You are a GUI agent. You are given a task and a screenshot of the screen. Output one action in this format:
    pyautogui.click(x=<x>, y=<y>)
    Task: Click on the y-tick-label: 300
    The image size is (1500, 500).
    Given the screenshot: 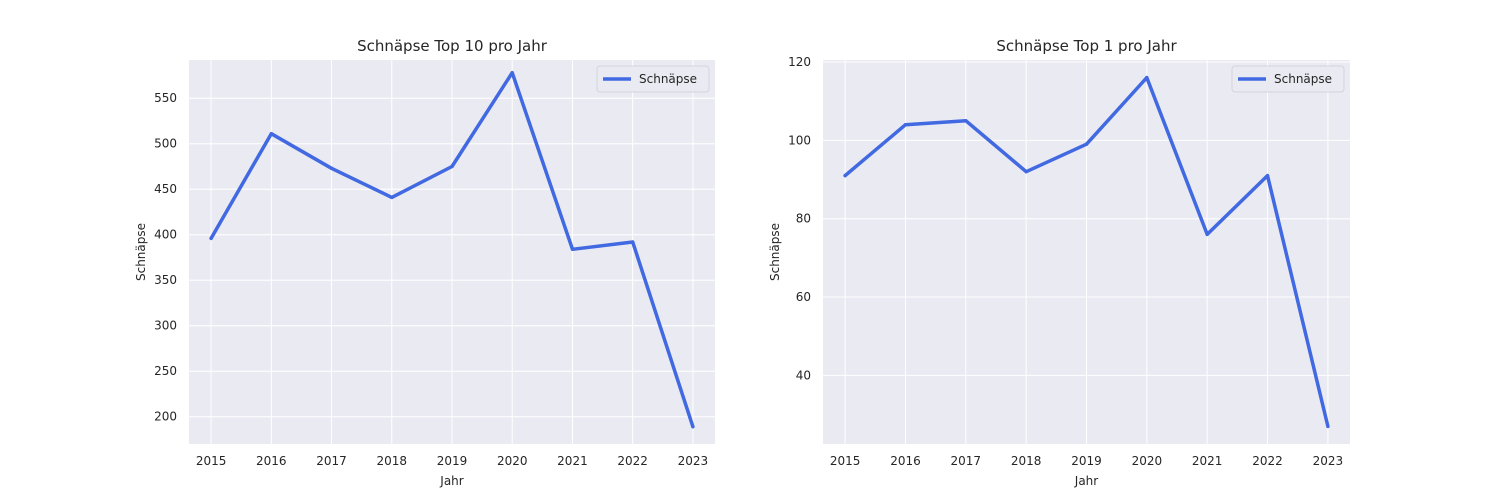 What is the action you would take?
    pyautogui.click(x=165, y=326)
    